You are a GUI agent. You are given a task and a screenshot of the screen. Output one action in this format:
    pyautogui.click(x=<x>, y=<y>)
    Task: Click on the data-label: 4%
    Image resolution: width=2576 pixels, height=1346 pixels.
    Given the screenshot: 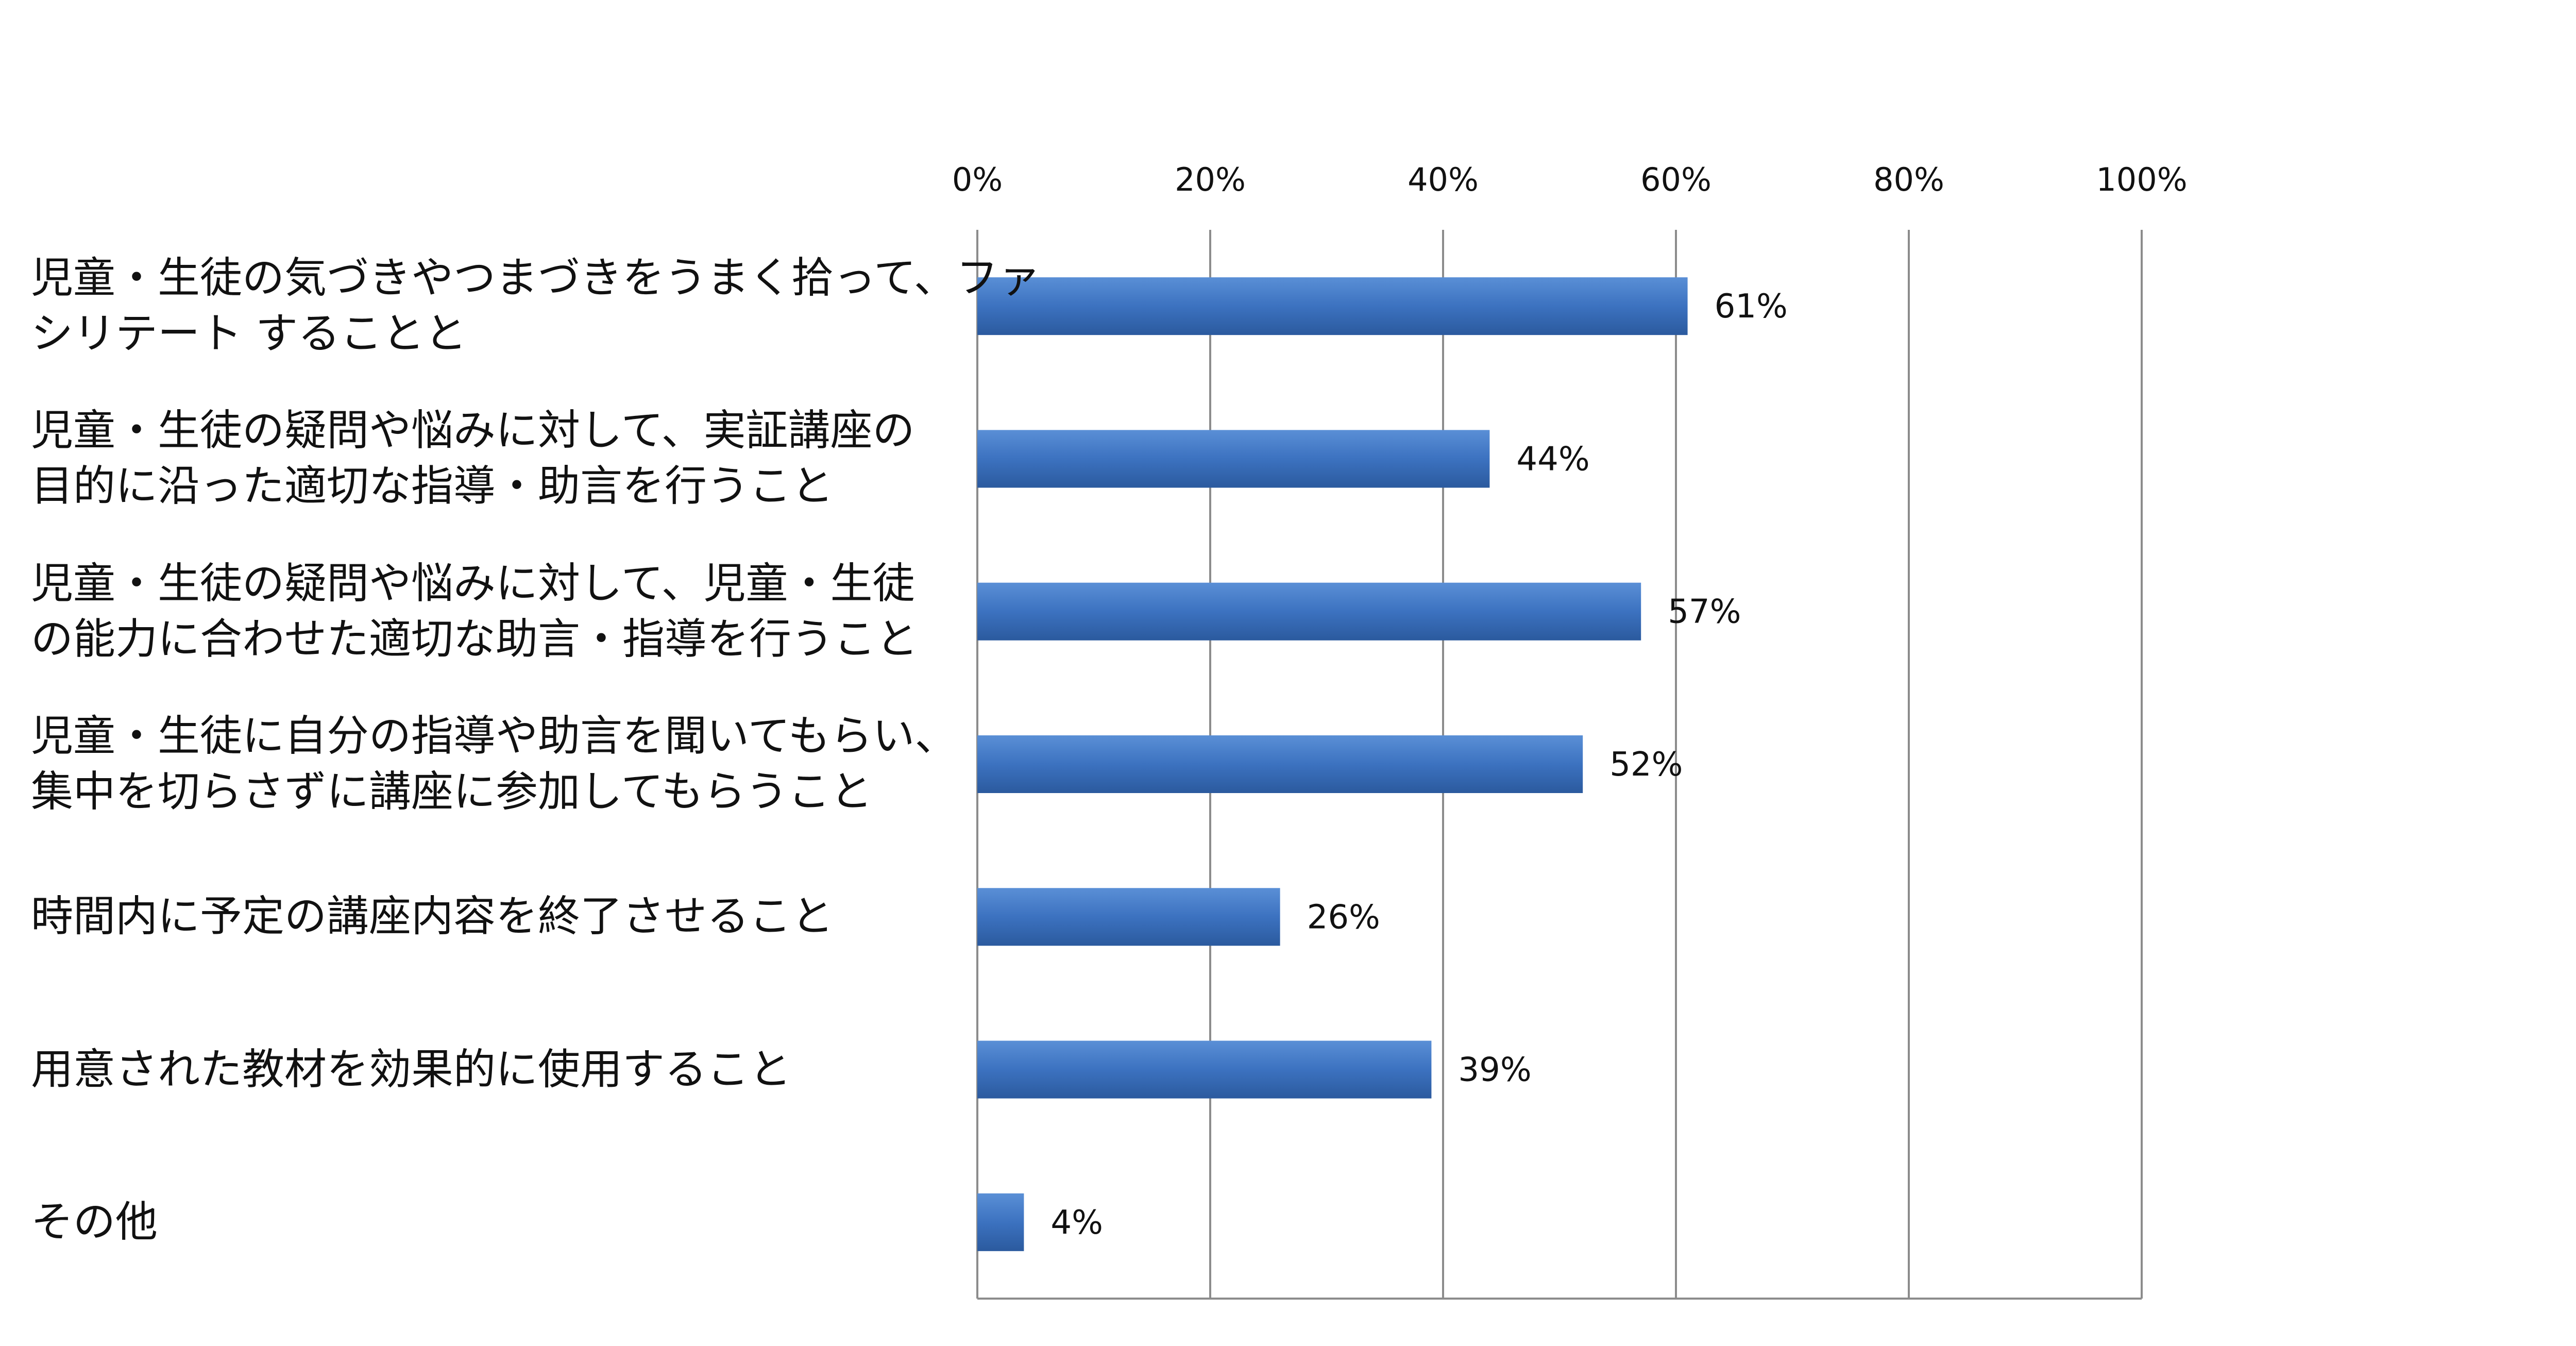 What is the action you would take?
    pyautogui.click(x=1076, y=1223)
    